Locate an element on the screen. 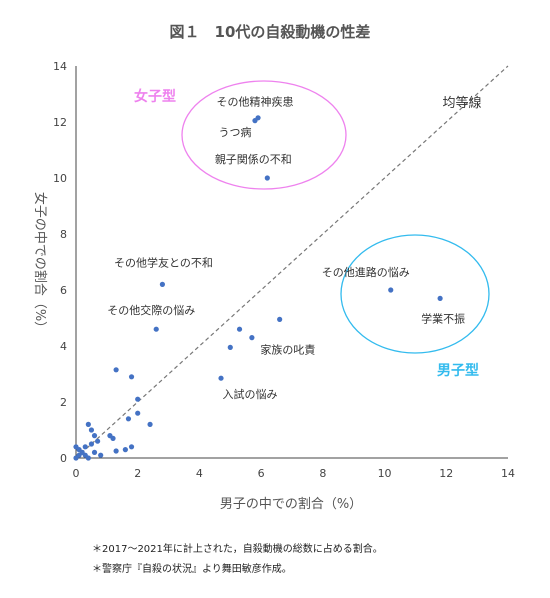 The height and width of the screenshot is (598, 550). point-label: その他学友との不和 is located at coordinates (163, 262).